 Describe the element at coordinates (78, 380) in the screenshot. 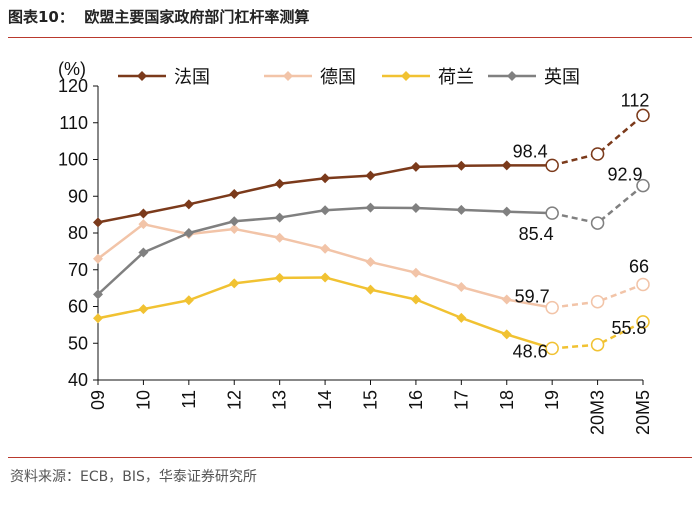

I see `y-tick-label-40: 40` at that location.